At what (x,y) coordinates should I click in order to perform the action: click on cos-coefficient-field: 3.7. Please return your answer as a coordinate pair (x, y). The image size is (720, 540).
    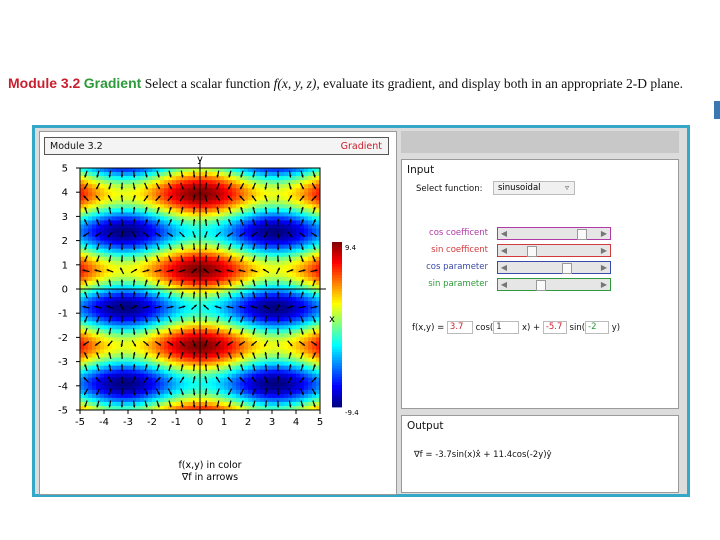
    Looking at the image, I should click on (459, 327).